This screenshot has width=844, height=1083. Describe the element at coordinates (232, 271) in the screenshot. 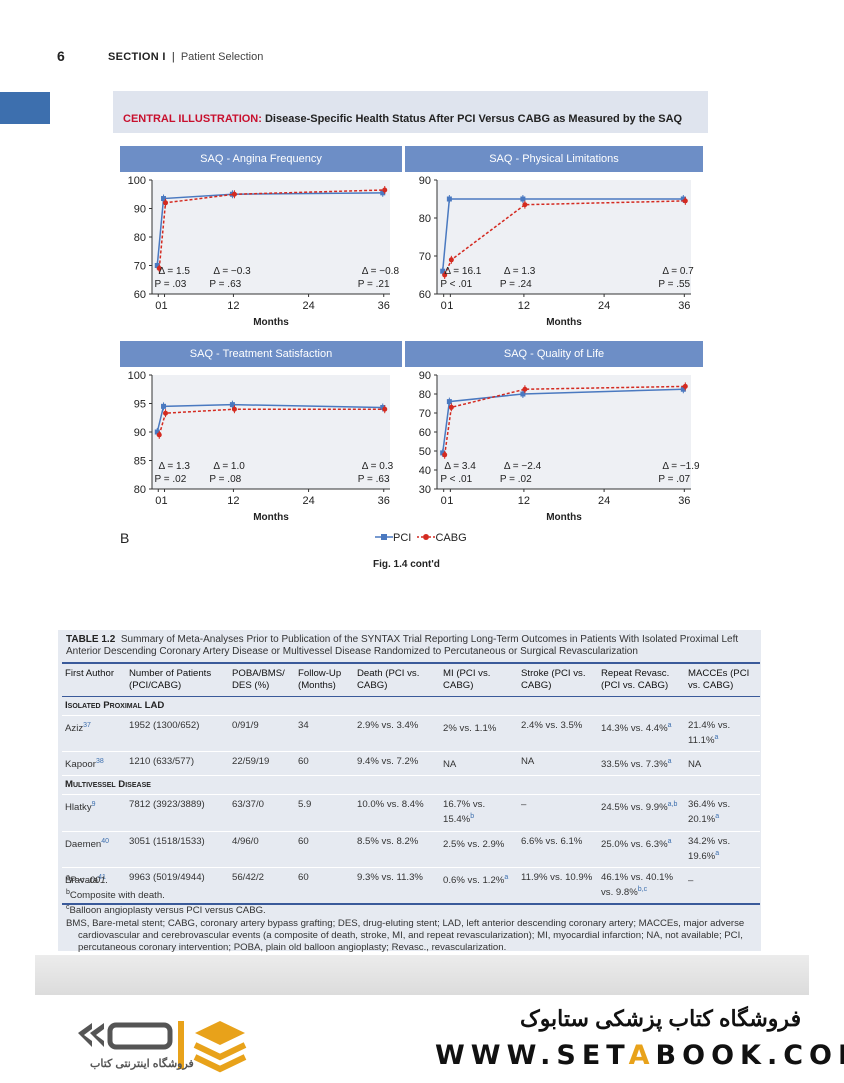

I see `delta-annotation: Δ = −0.3` at that location.